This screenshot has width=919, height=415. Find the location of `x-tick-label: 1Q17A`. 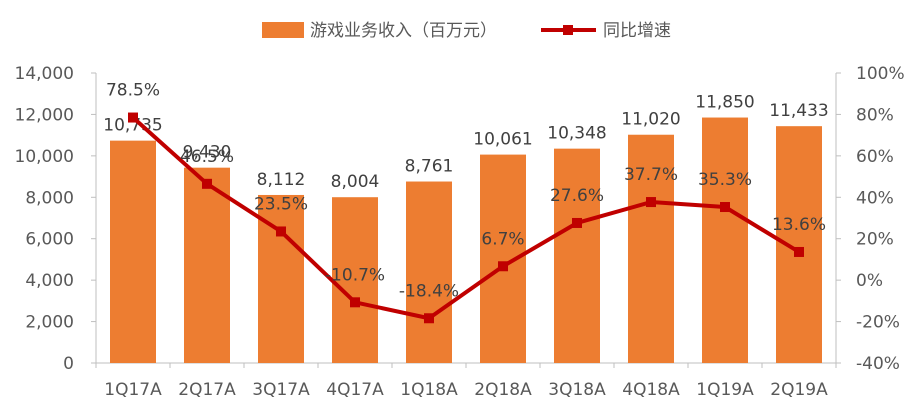

x-tick-label: 1Q17A is located at coordinates (133, 390).